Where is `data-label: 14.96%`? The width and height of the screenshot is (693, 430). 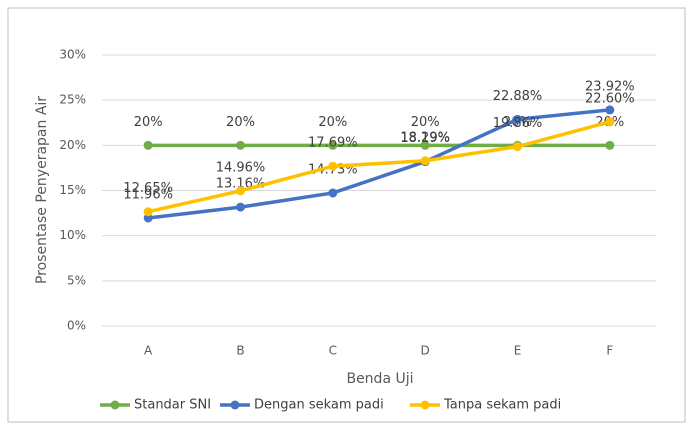
data-label: 14.96% is located at coordinates (241, 167).